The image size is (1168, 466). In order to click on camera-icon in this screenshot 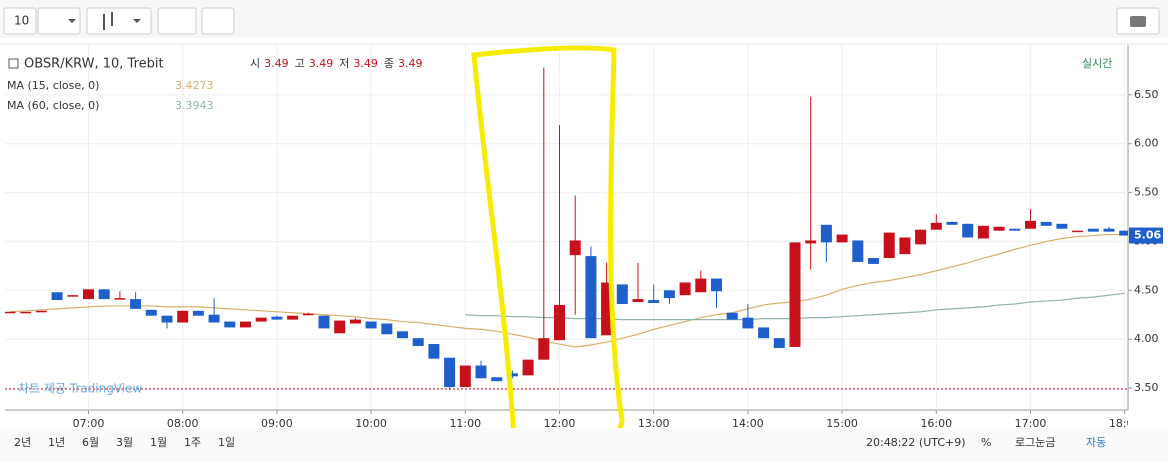, I will do `click(1138, 21)`.